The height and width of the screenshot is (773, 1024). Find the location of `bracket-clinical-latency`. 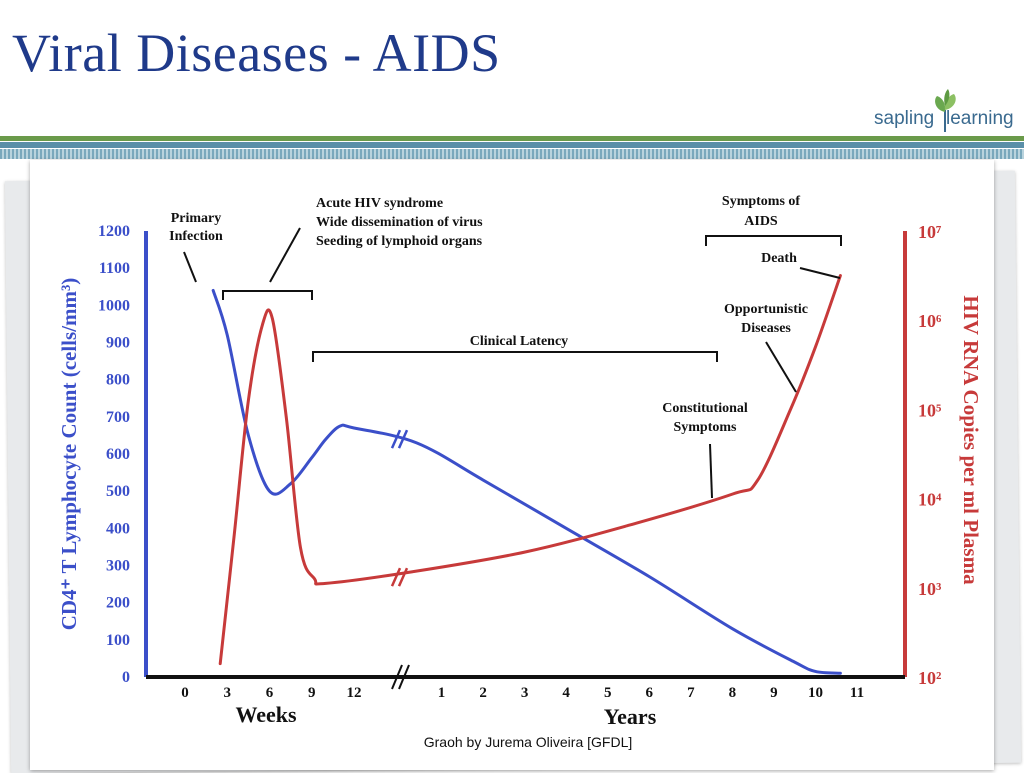

bracket-clinical-latency is located at coordinates (515, 356).